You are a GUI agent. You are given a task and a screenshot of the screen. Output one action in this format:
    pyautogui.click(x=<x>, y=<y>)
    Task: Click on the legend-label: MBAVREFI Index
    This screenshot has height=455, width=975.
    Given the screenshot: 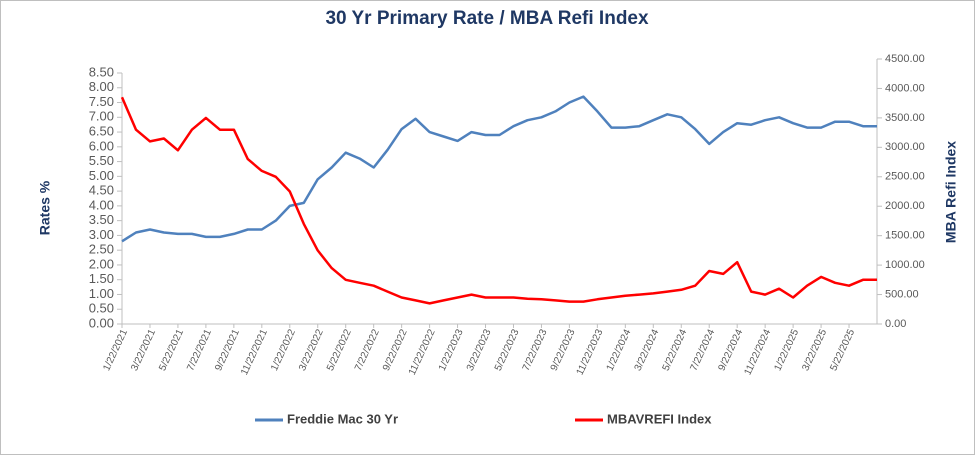 What is the action you would take?
    pyautogui.click(x=659, y=418)
    